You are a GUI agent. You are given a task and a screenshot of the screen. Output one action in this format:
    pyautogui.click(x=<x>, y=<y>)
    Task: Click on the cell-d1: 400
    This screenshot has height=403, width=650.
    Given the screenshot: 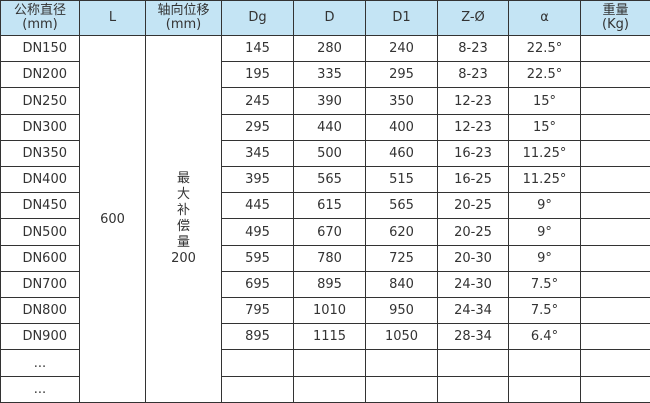 What is the action you would take?
    pyautogui.click(x=401, y=127)
    